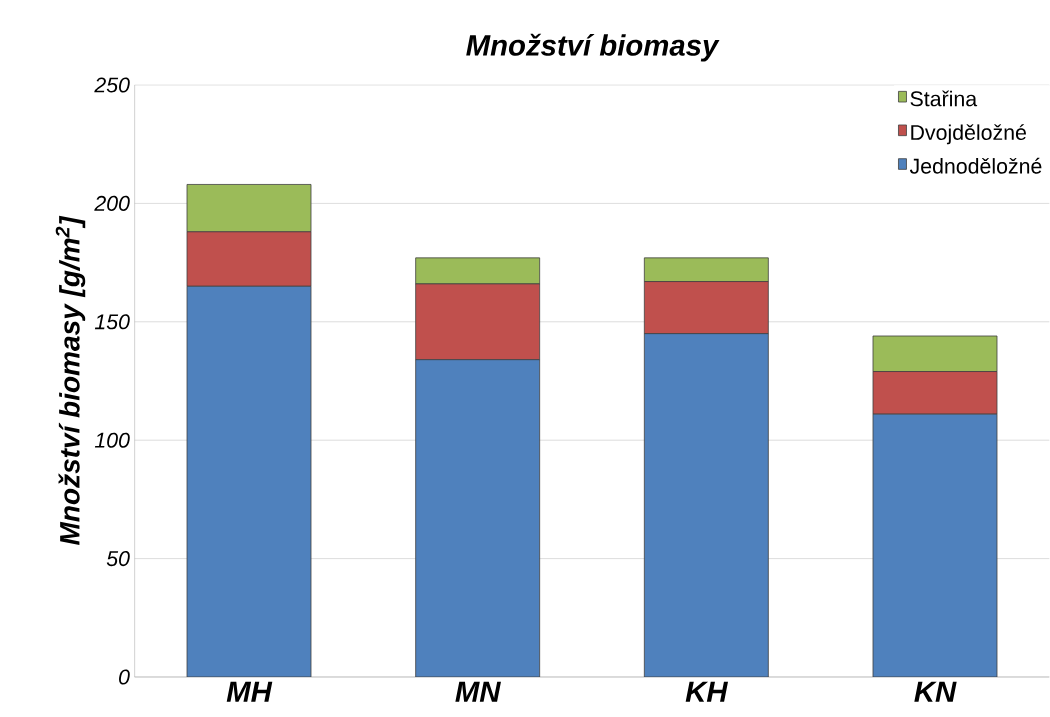  What do you see at coordinates (70, 380) in the screenshot?
I see `y-axis-title: Množství biomasy [g/m$^{2}$]` at bounding box center [70, 380].